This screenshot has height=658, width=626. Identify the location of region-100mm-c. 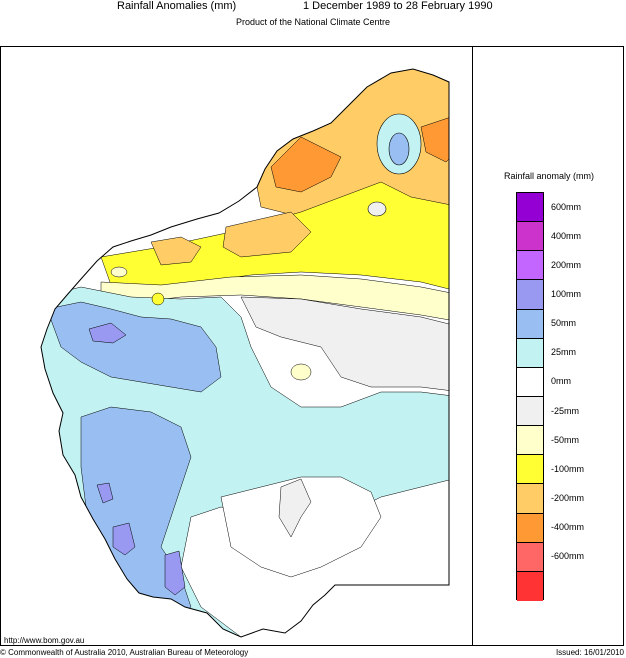
(175, 573).